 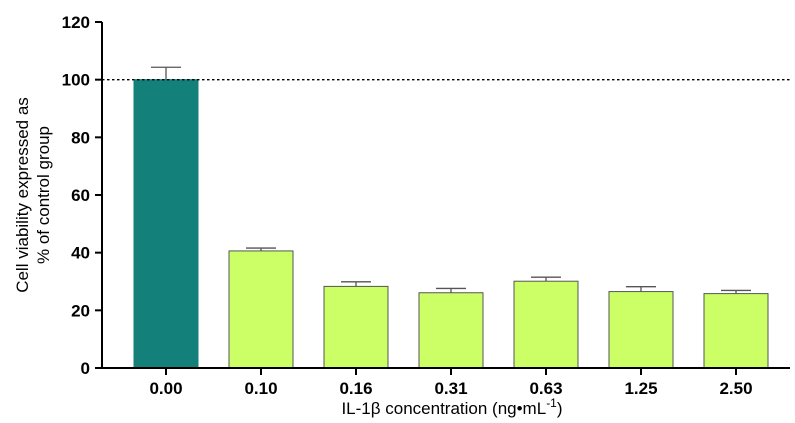 What do you see at coordinates (260, 388) in the screenshot?
I see `x-tick-label-0.10: 0.10` at bounding box center [260, 388].